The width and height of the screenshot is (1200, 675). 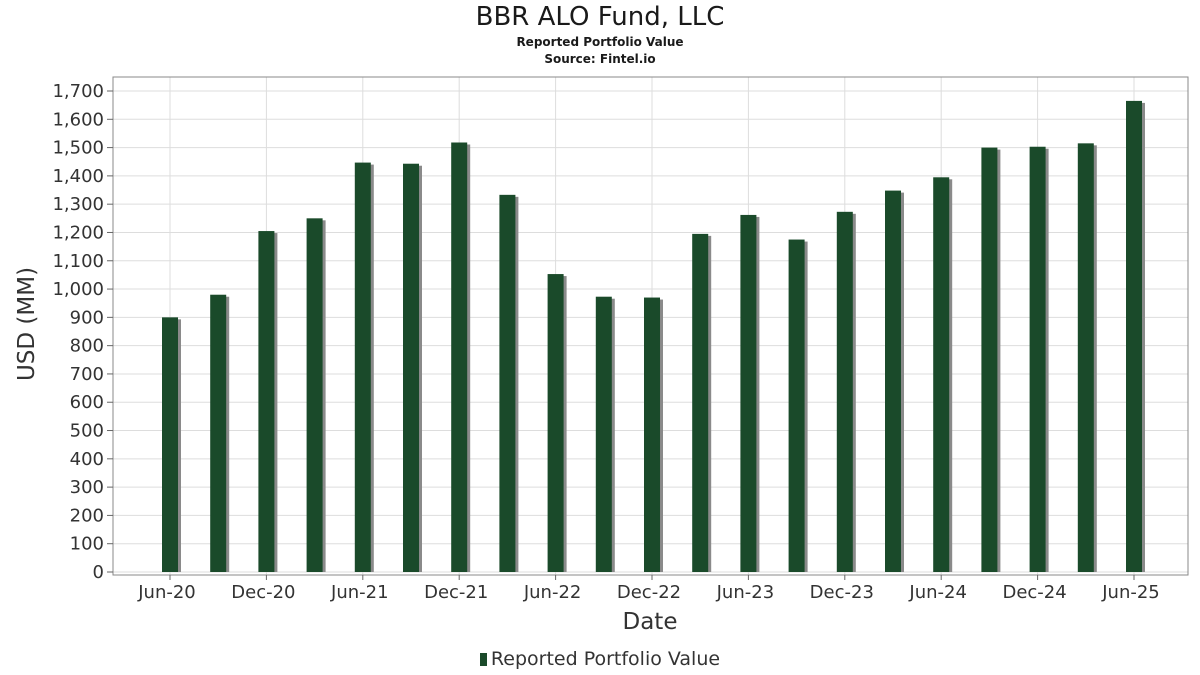 What do you see at coordinates (27, 324) in the screenshot?
I see `y-axis-label: USD (MM)` at bounding box center [27, 324].